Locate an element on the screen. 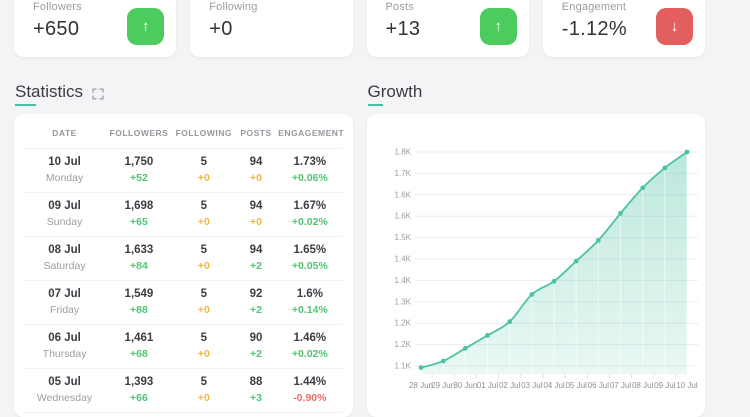  card-label: Following is located at coordinates (273, 7).